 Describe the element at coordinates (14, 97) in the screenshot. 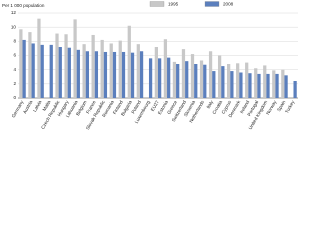

I see `y-tick-label: 0` at that location.